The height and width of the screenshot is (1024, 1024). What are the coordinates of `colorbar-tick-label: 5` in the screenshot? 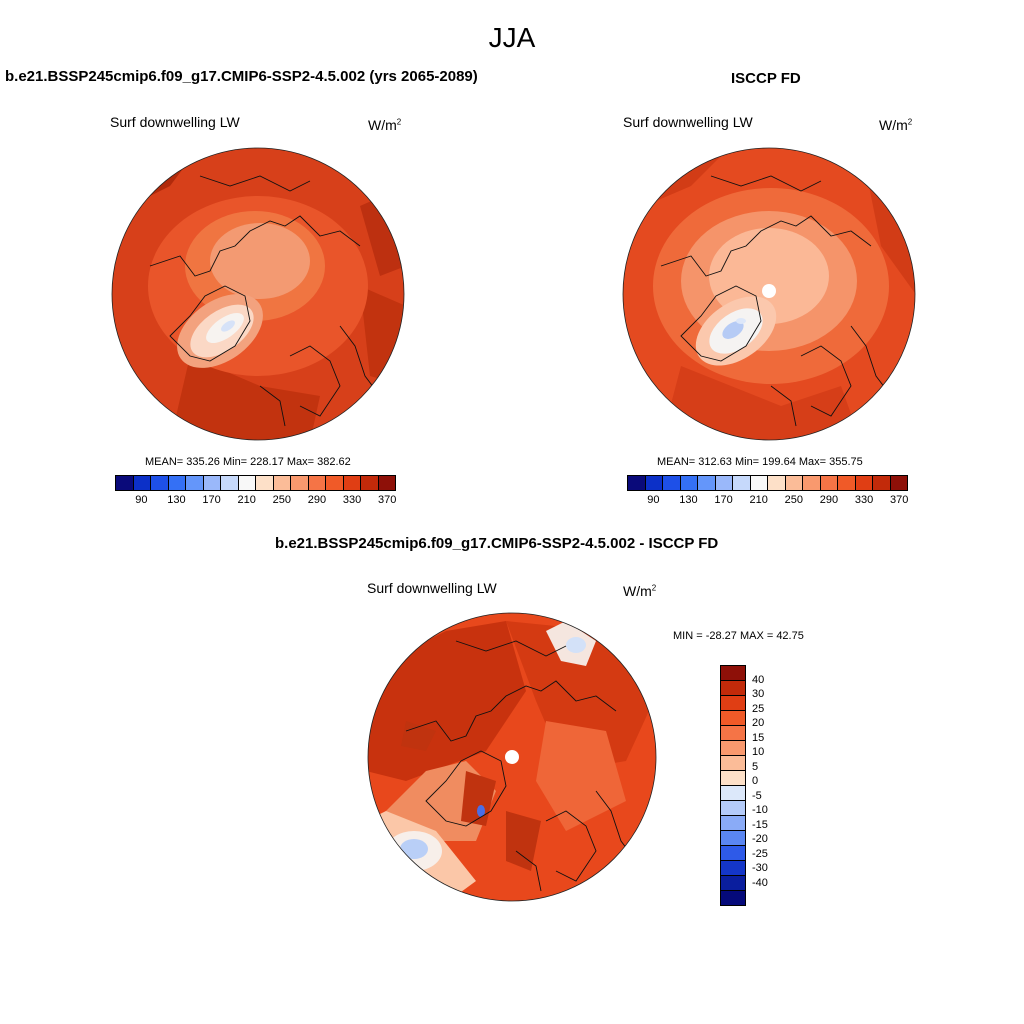 It's located at (755, 766).